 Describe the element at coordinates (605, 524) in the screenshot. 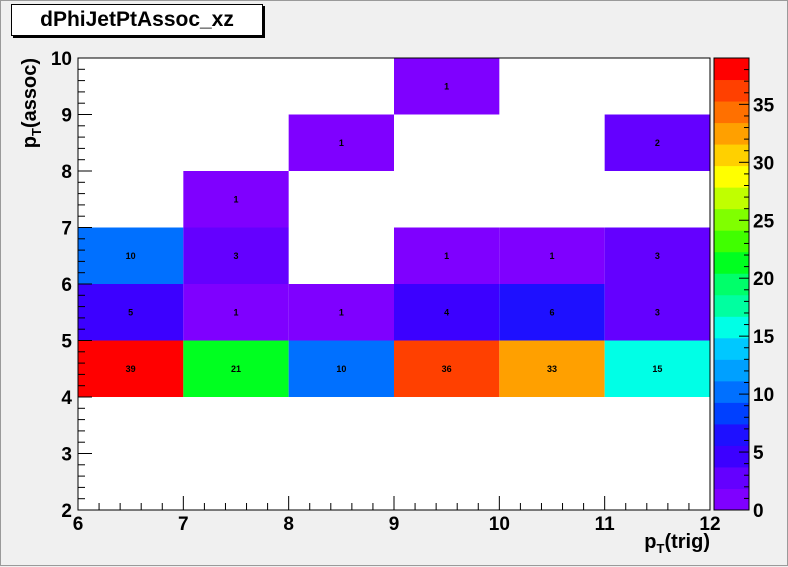

I see `x-tick-label: 11` at that location.